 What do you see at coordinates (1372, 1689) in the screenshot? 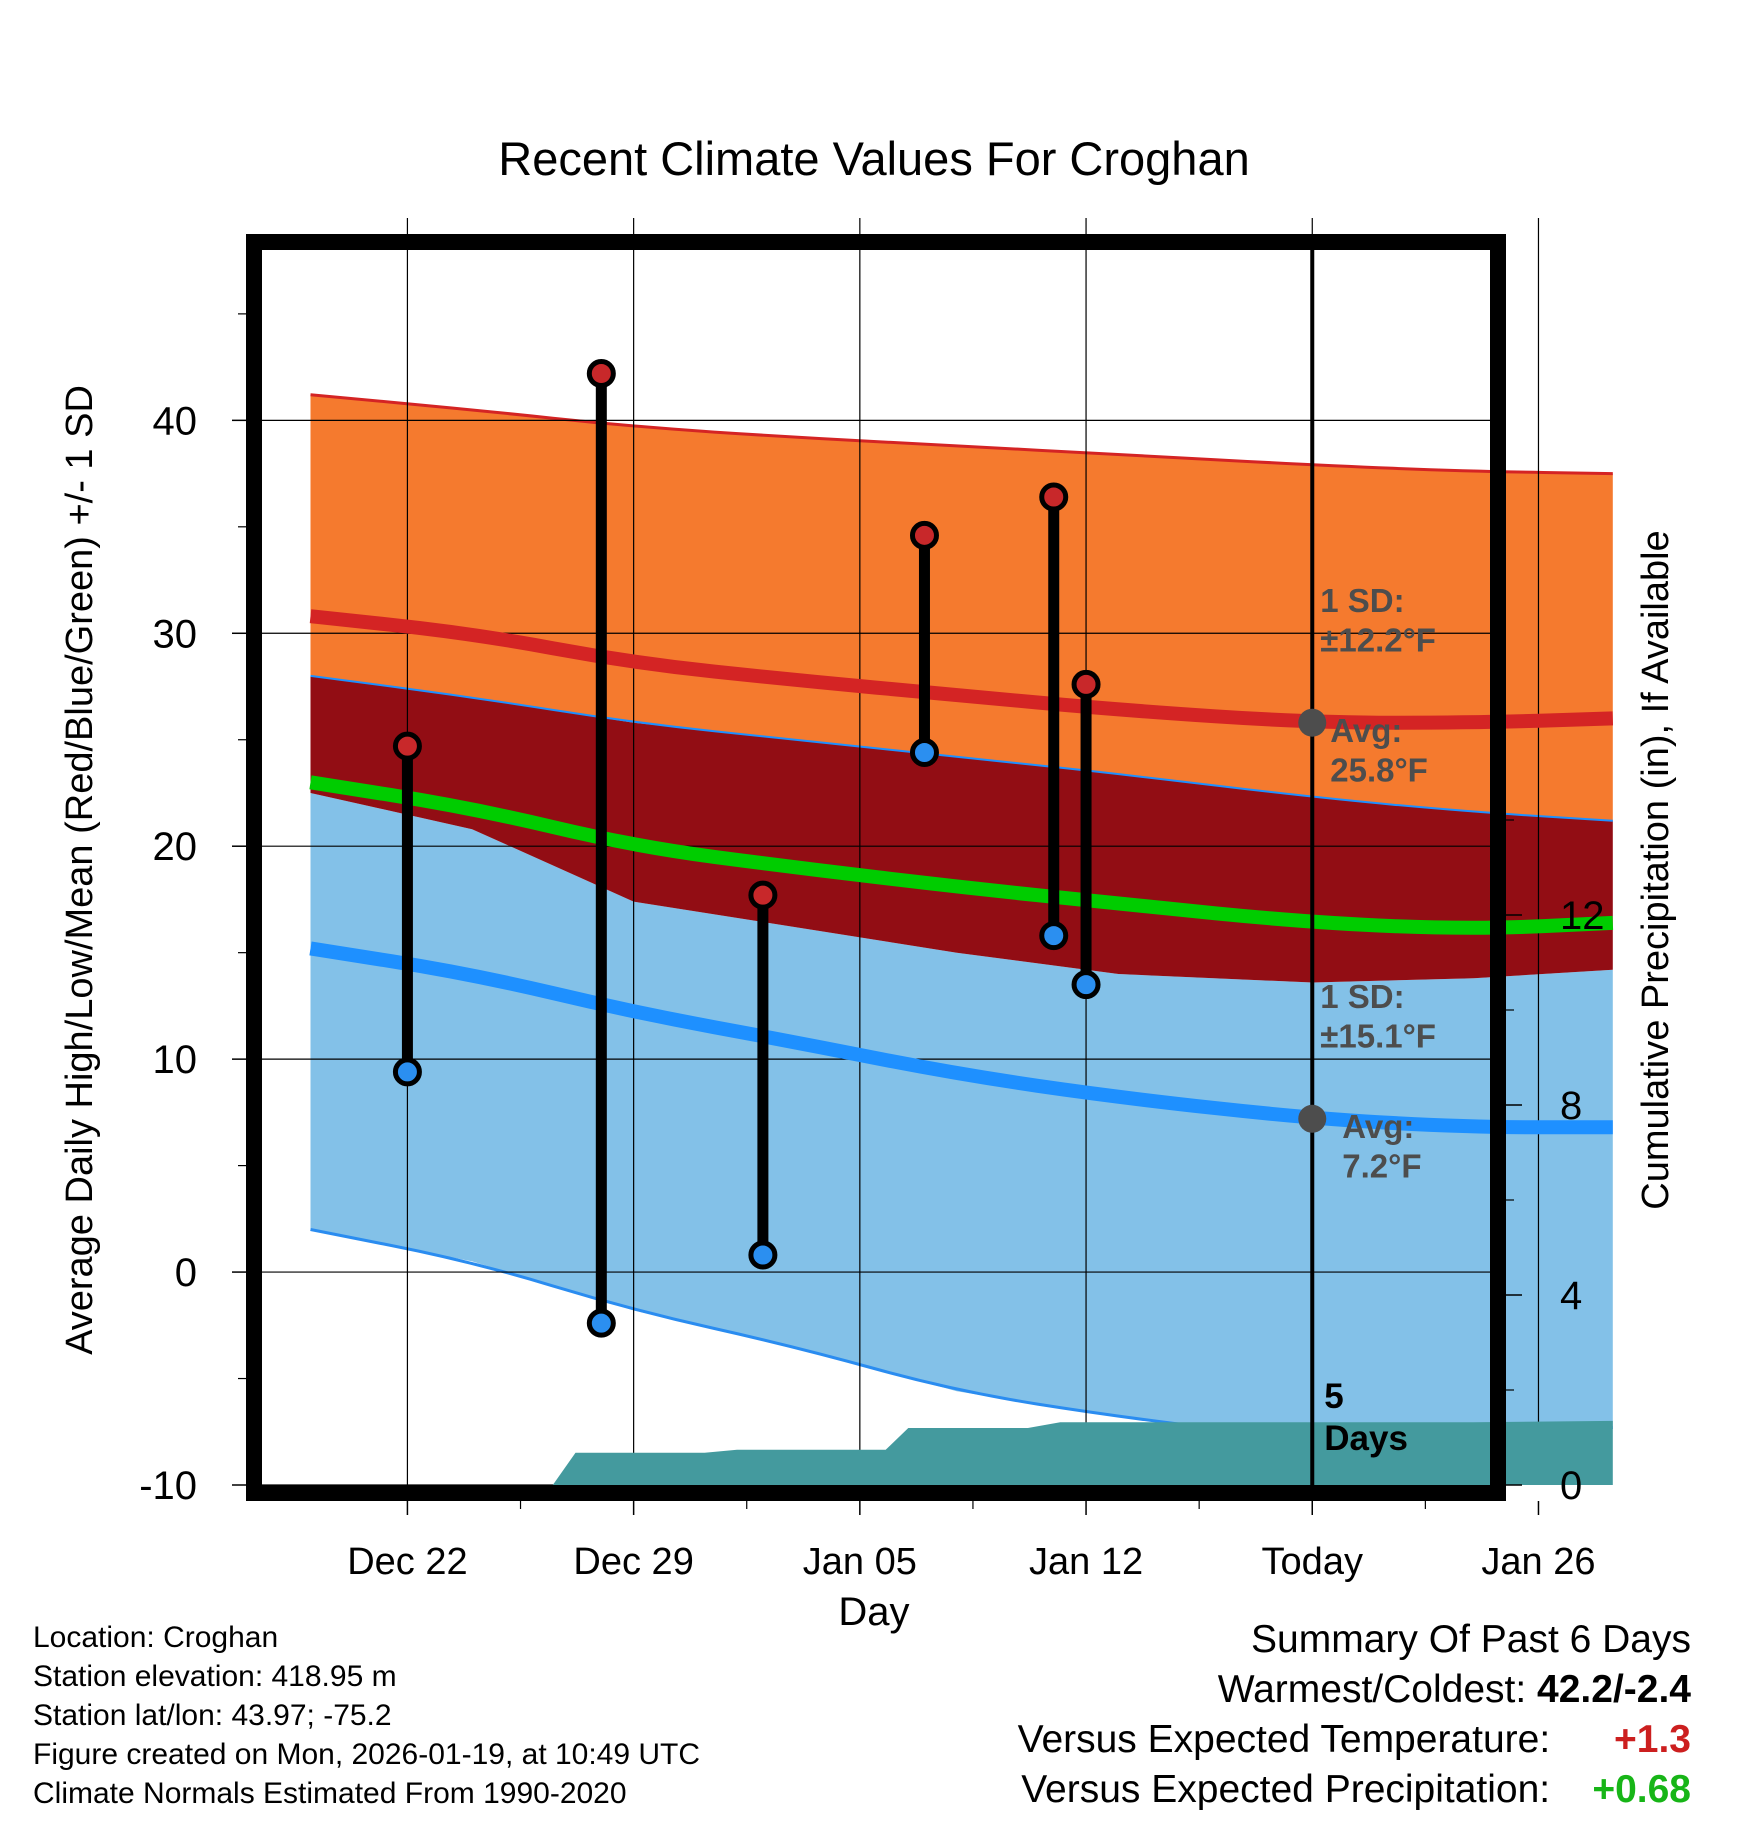
I see `warmest-label: Warmest/Coldest:` at bounding box center [1372, 1689].